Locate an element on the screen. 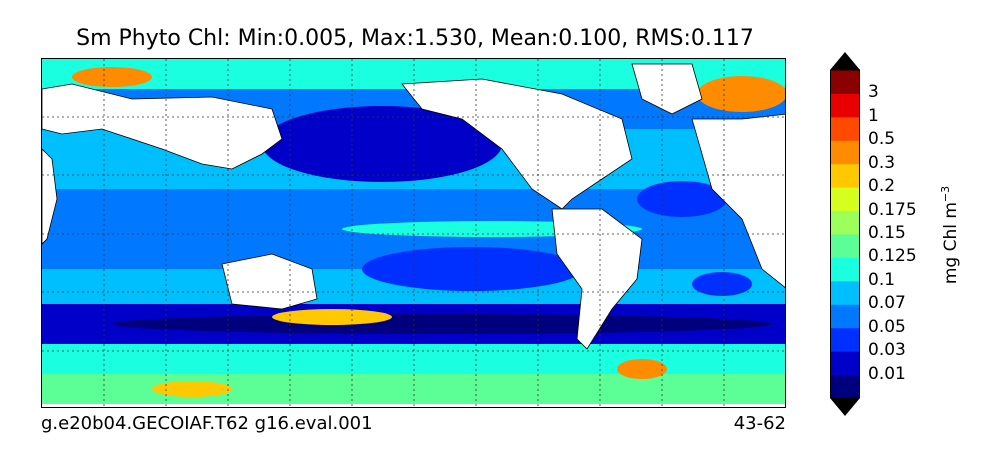 The image size is (993, 464). colorbar-label-exponent: −3 is located at coordinates (946, 194).